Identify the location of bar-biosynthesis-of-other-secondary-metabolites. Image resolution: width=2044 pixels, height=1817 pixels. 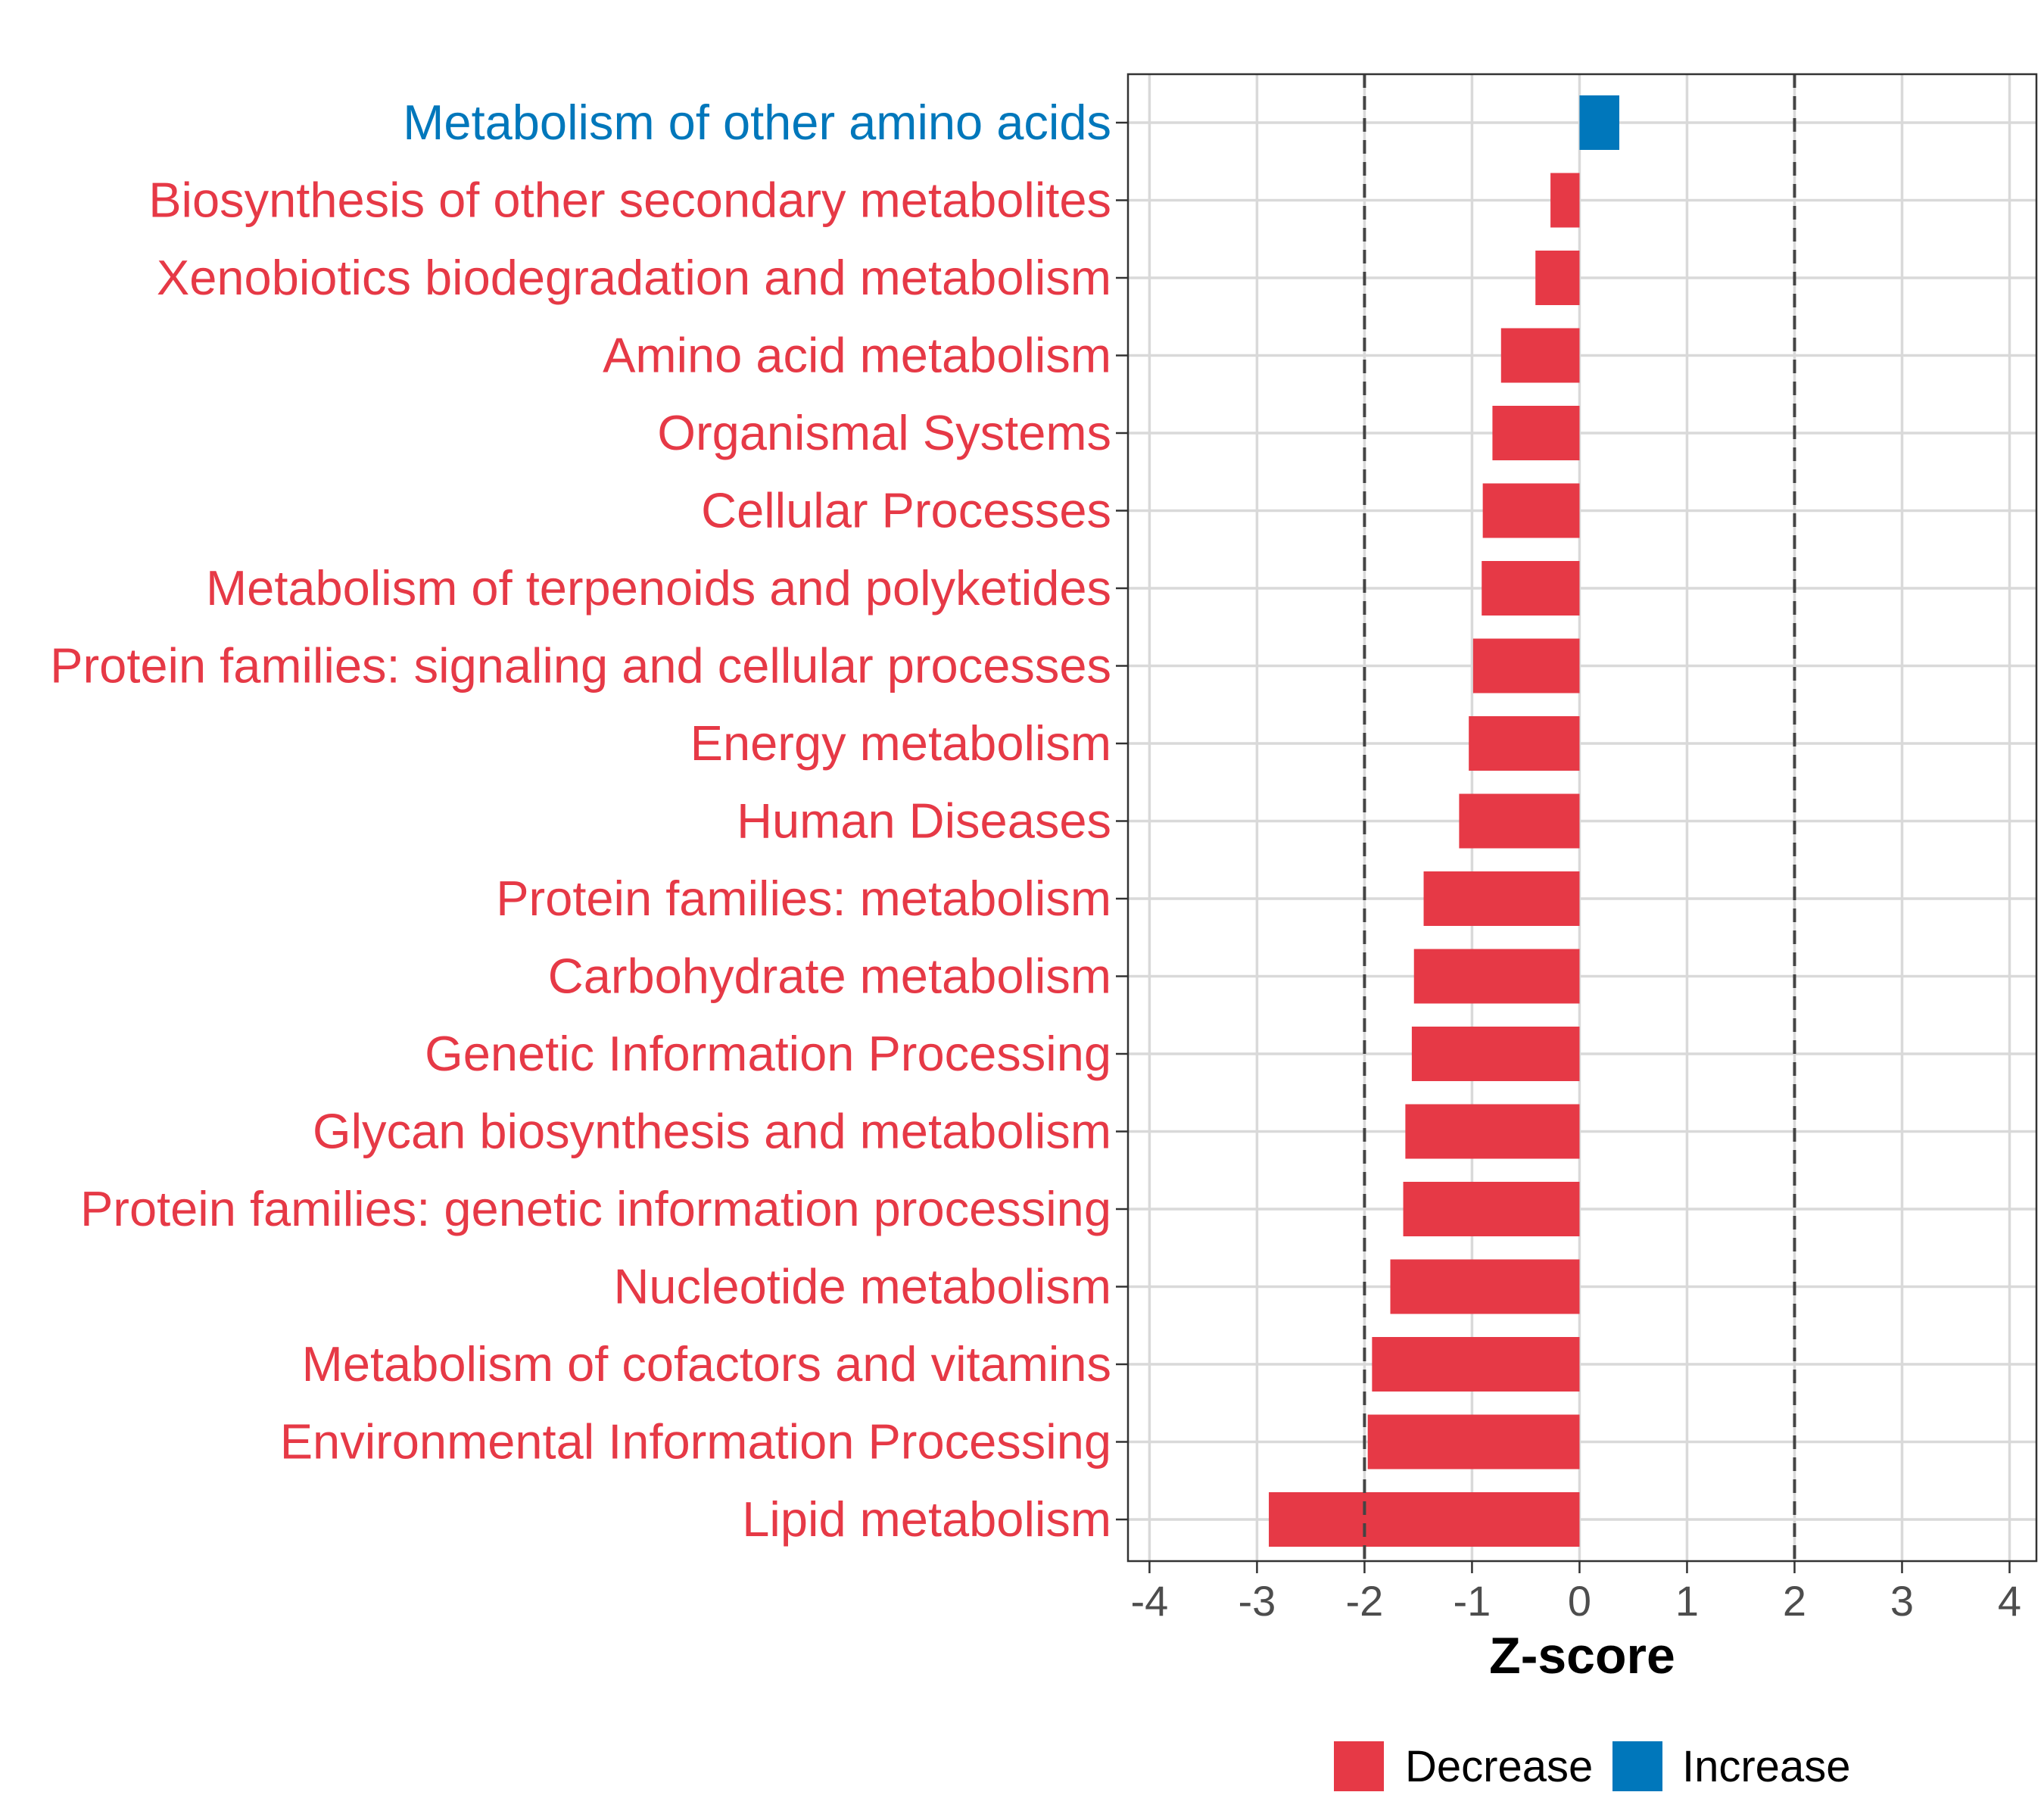
(1565, 200).